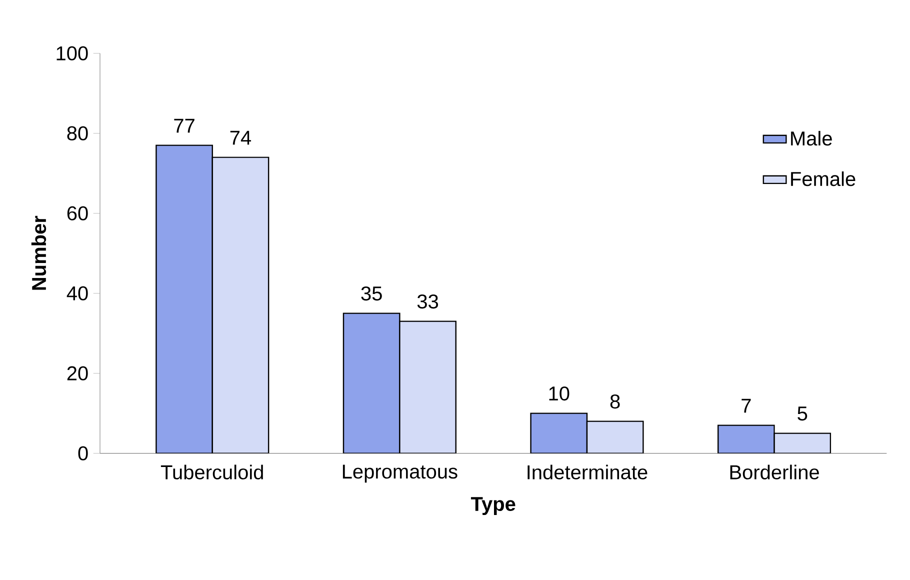 Image resolution: width=910 pixels, height=580 pixels. I want to click on y-tick-label: 100, so click(72, 53).